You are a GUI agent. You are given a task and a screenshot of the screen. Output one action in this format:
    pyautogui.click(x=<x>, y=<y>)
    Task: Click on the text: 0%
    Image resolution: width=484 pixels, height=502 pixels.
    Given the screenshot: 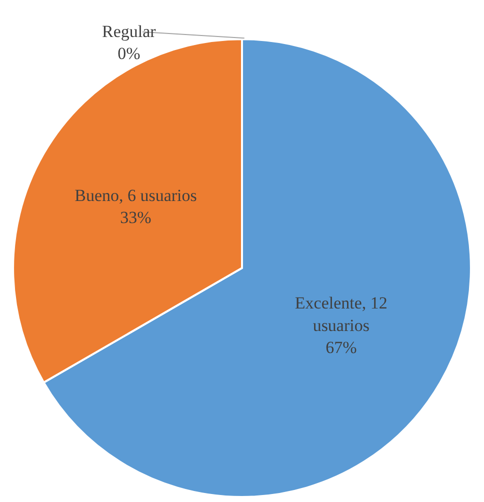 What is the action you would take?
    pyautogui.click(x=129, y=54)
    